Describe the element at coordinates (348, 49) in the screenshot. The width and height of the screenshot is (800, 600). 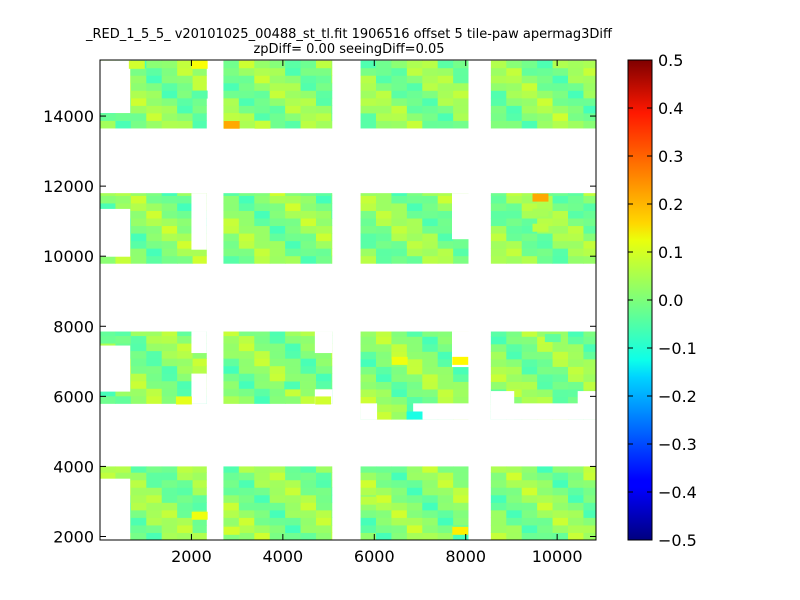
I see `chart-title-line-2: zpDiff= 0.00 seeingDiff=0.05` at that location.